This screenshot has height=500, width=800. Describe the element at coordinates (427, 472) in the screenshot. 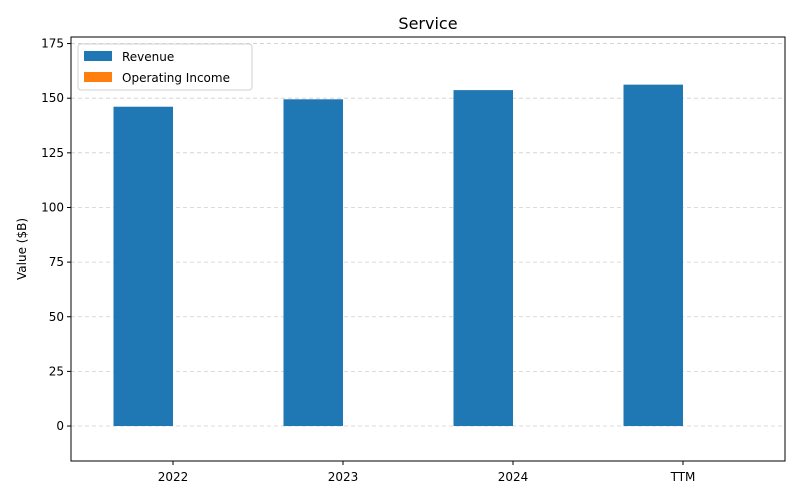

I see `x-axis-ticks: 2022 2023 2024 TTM` at that location.